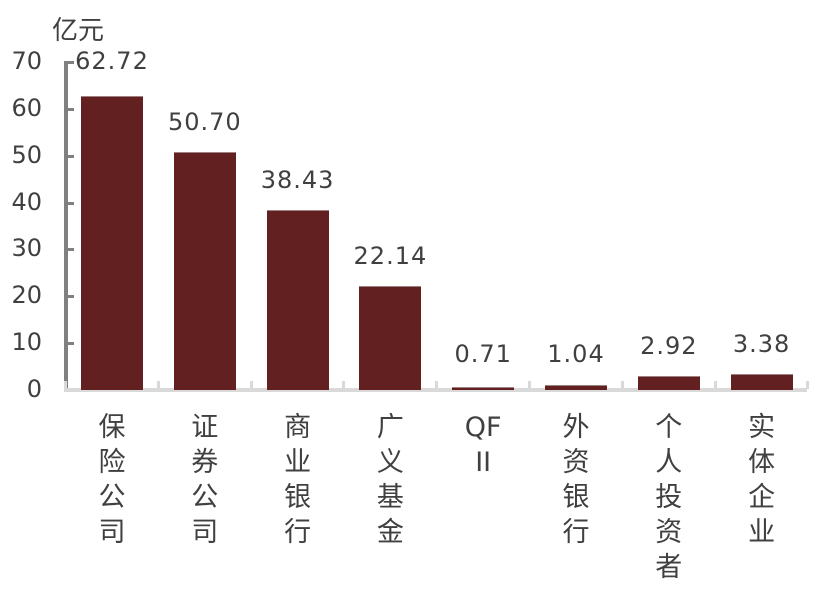 The height and width of the screenshot is (594, 820). I want to click on y-tick-label: 50, so click(26, 154).